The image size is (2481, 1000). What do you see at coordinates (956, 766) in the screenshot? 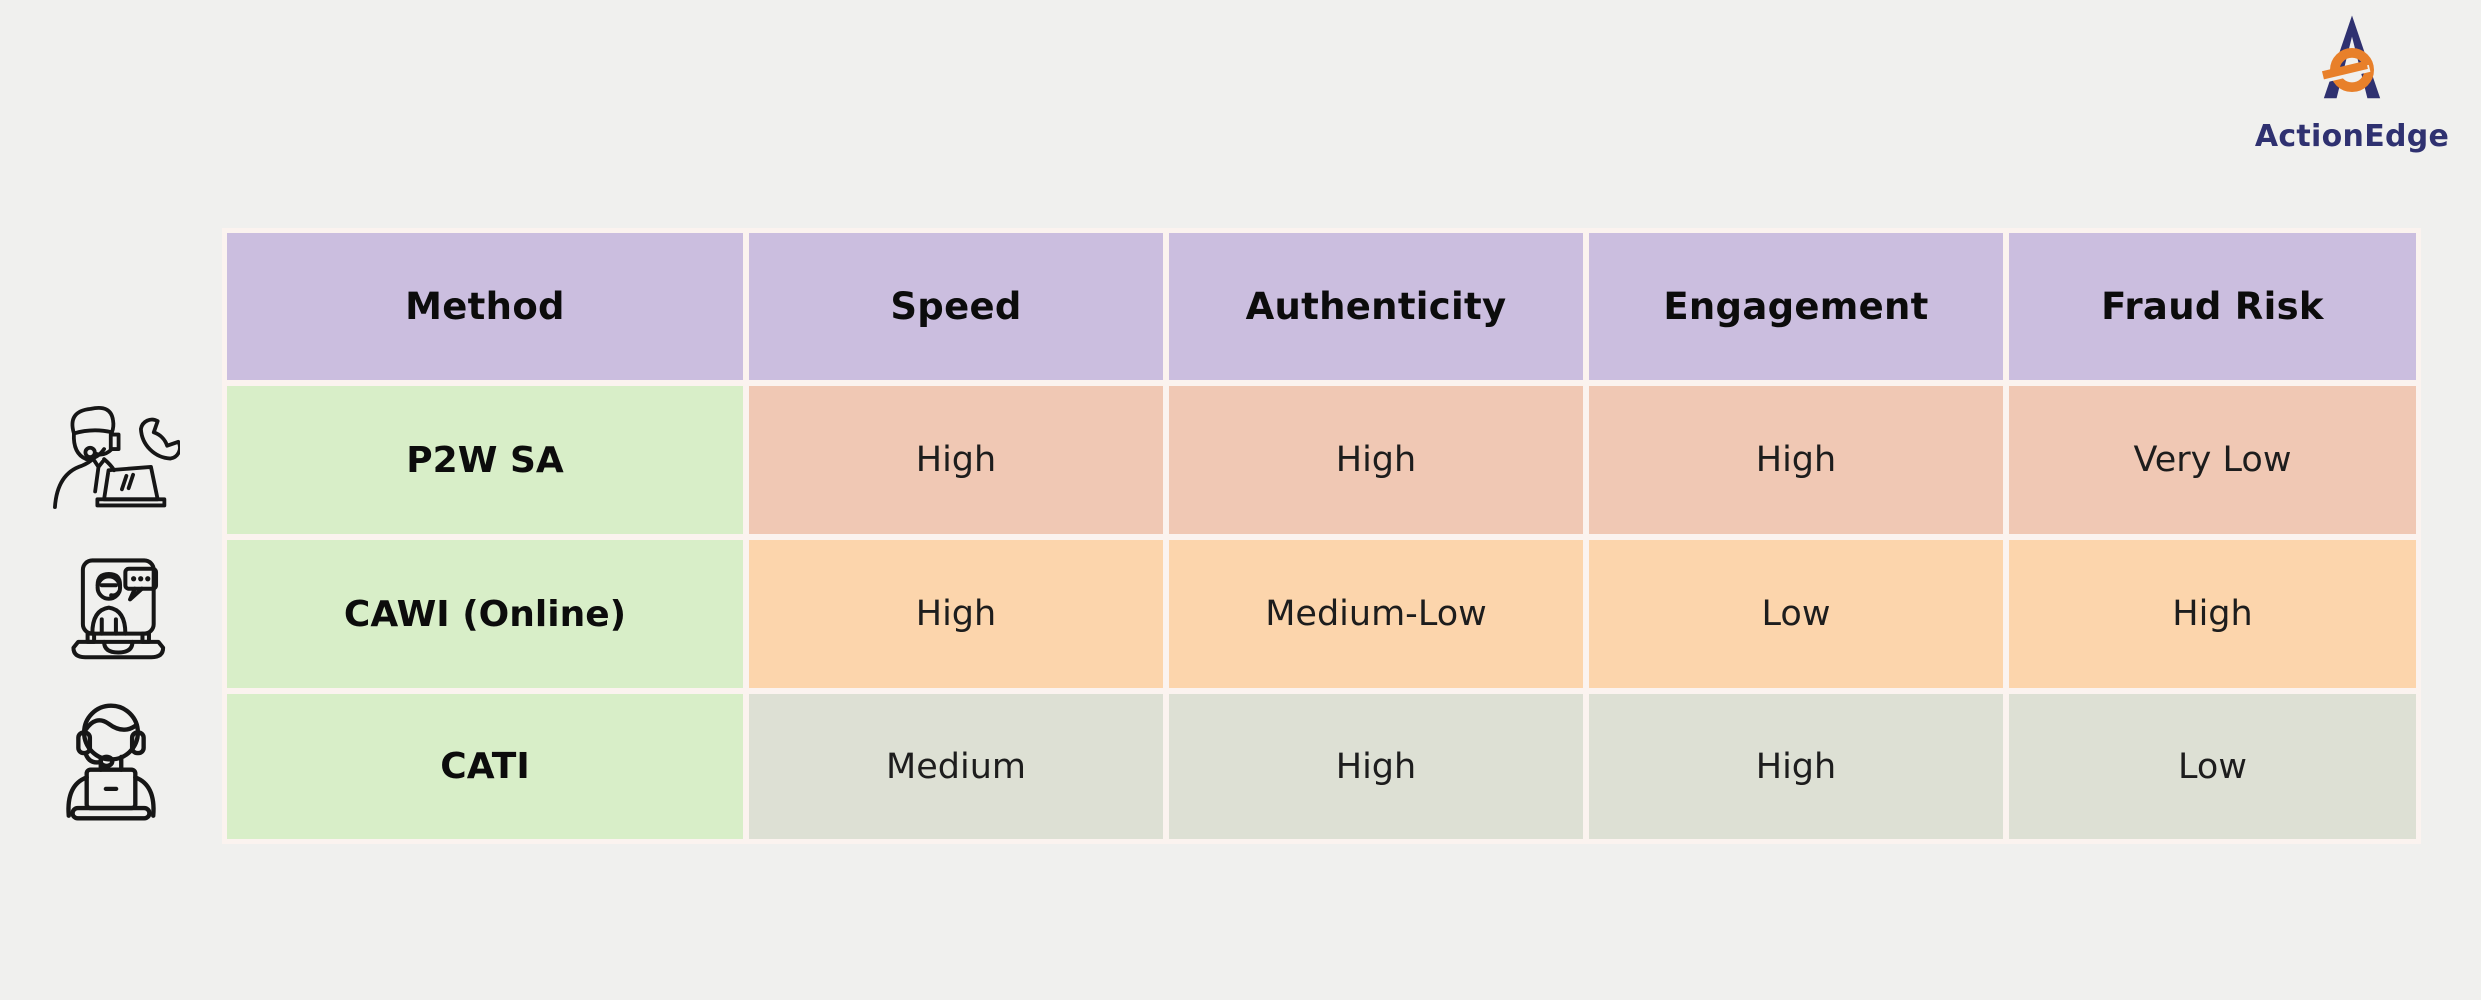
I see `value-cell-speed: Medium` at bounding box center [956, 766].